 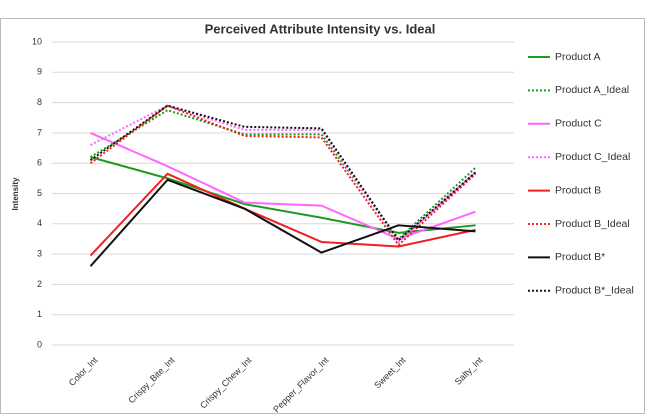 What do you see at coordinates (594, 291) in the screenshot?
I see `legend-label: Product B*_Ideal` at bounding box center [594, 291].